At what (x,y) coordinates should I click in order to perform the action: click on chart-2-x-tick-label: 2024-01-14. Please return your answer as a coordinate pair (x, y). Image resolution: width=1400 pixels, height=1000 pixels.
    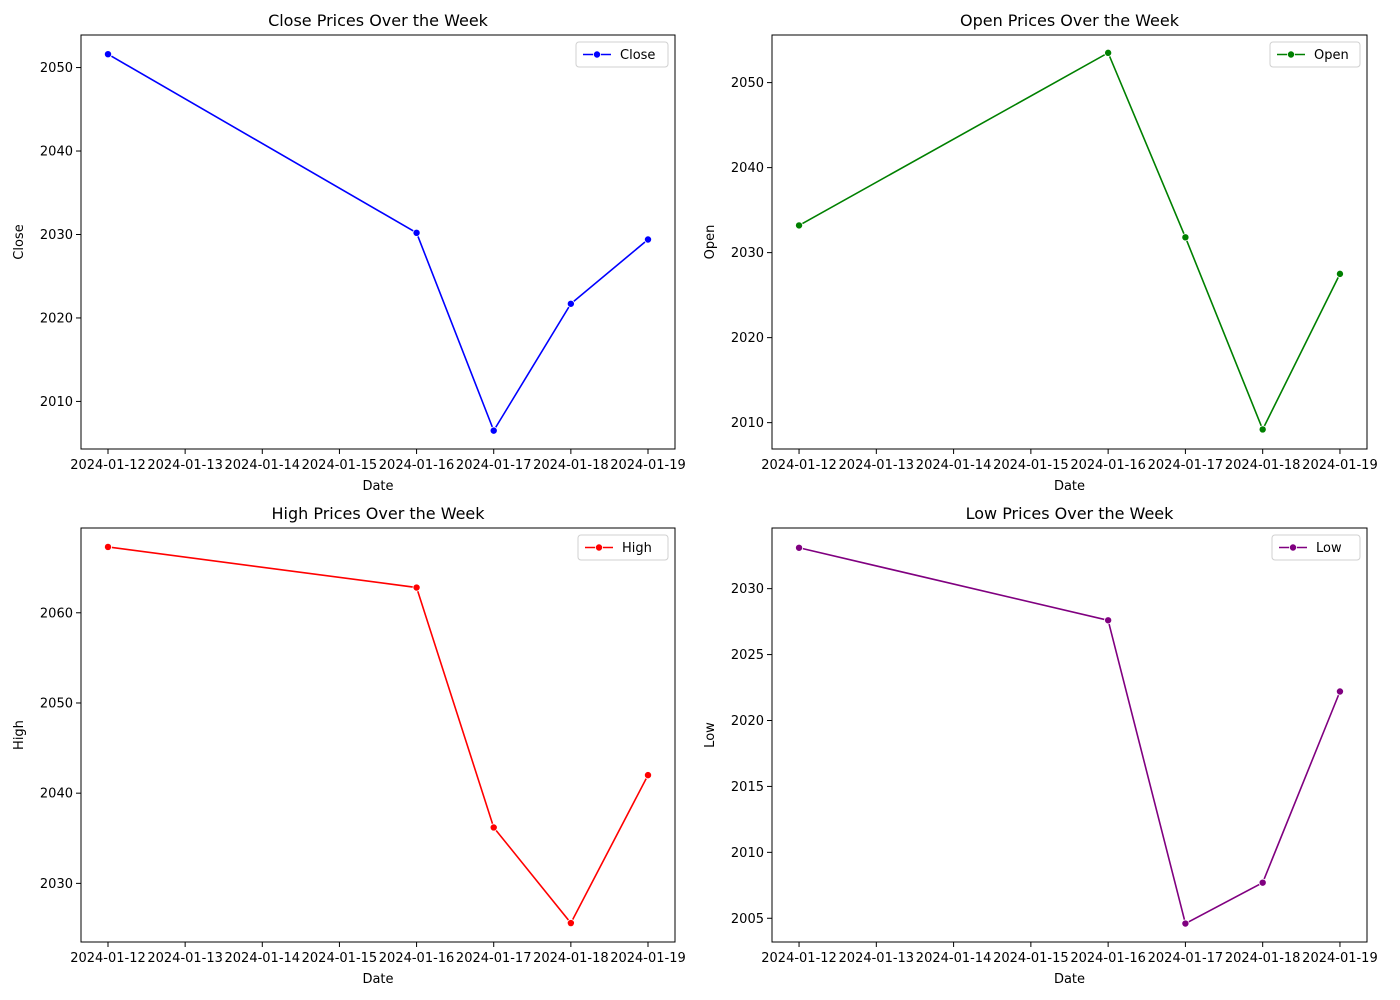
    Looking at the image, I should click on (263, 958).